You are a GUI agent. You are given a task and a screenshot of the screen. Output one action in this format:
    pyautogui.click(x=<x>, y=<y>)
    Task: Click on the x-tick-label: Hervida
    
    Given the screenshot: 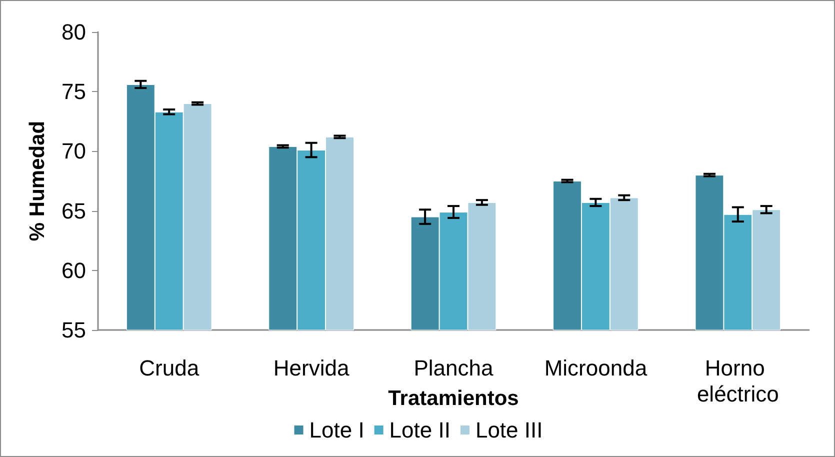 What is the action you would take?
    pyautogui.click(x=311, y=368)
    